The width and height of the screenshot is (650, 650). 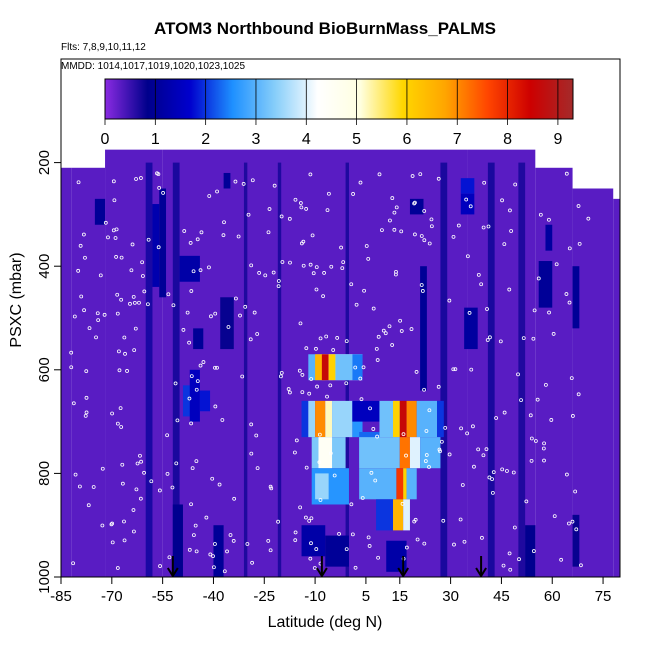 I want to click on colorbar: 0 1 2 3 4 5 6 7 8 9, so click(x=337, y=113).